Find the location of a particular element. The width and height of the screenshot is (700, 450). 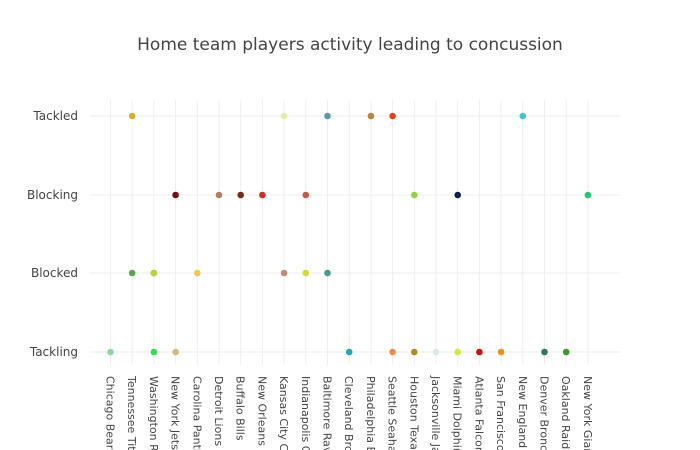

x-tick-label: Denver Broncos is located at coordinates (544, 413).